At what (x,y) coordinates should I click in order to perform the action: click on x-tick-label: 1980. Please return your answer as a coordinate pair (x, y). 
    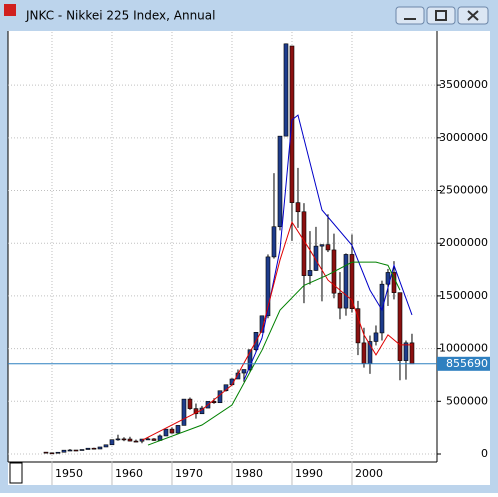
    Looking at the image, I should click on (249, 473).